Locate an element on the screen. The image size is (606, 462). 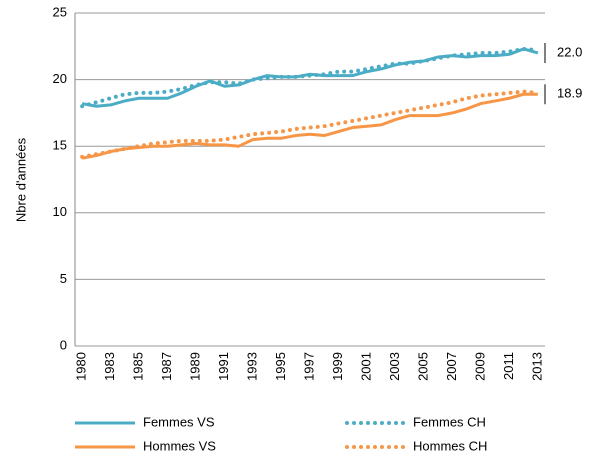
x-tick-label: 1987 is located at coordinates (166, 366).